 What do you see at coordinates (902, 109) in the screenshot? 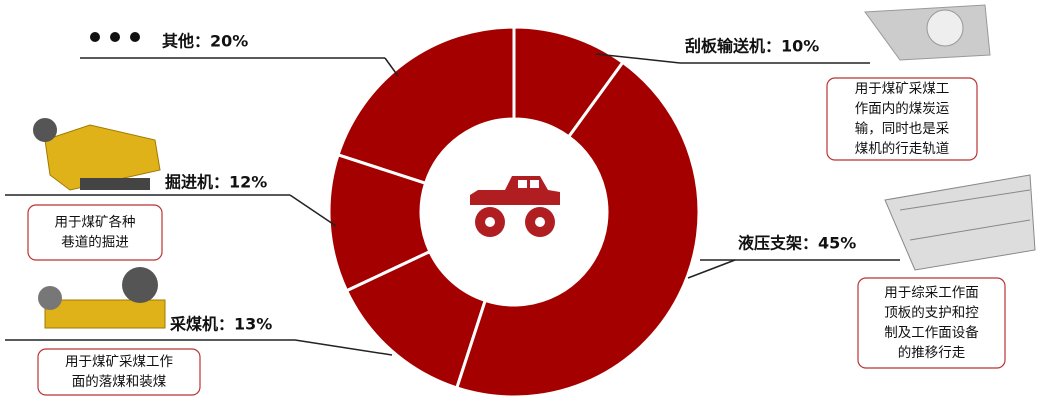
I see `description-line: 作面内的煤炭运` at bounding box center [902, 109].